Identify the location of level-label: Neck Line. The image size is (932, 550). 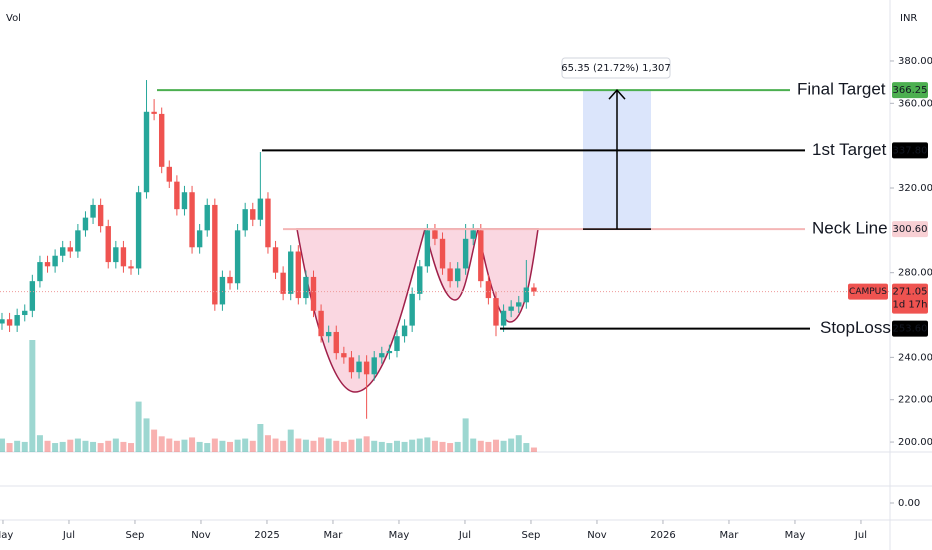
(850, 228).